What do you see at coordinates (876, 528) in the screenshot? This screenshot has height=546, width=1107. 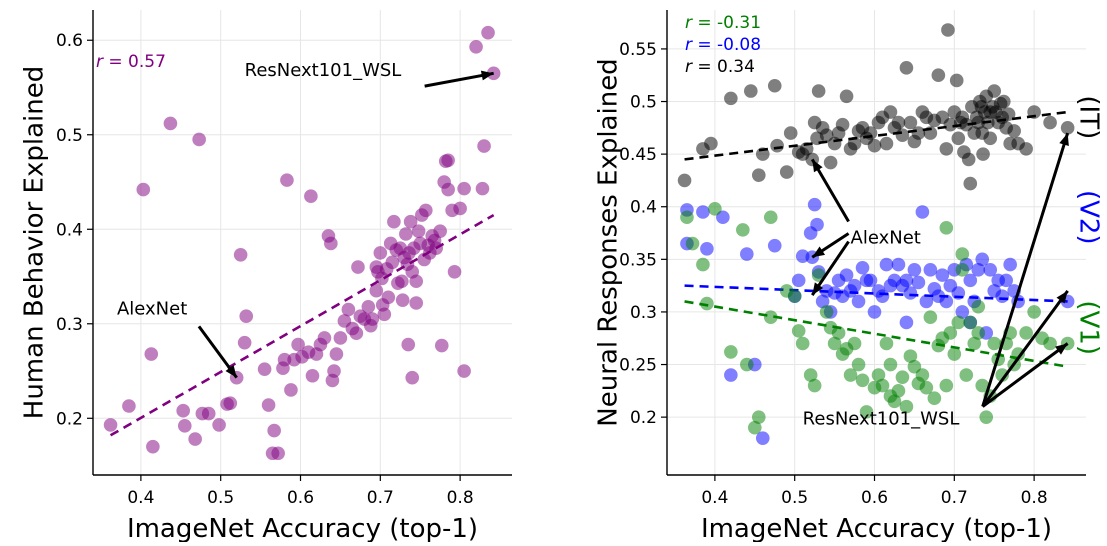 I see `right-x-axis-label: ImageNet Accuracy (top-1)` at bounding box center [876, 528].